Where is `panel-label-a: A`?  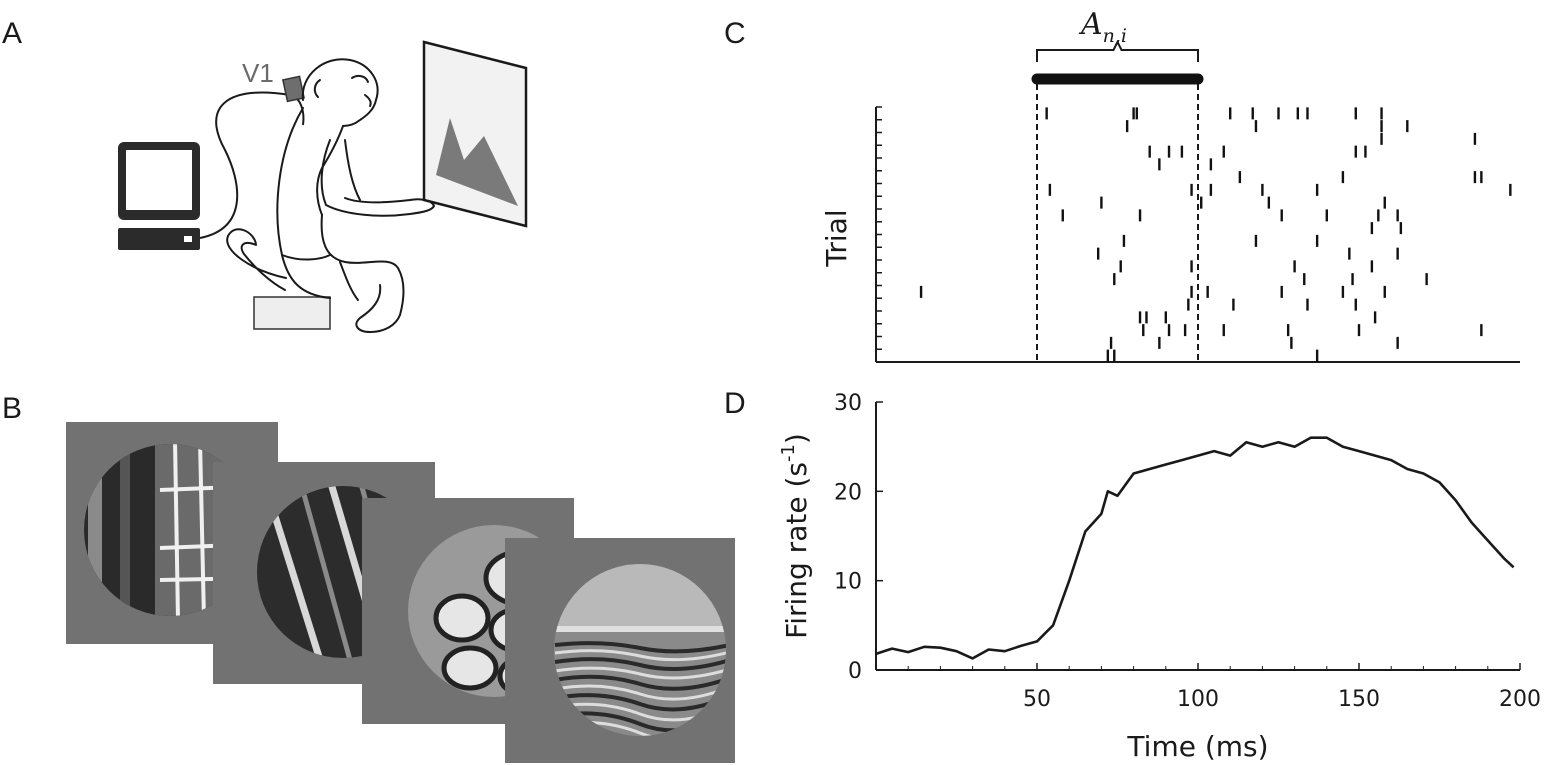
panel-label-a: A is located at coordinates (12, 33).